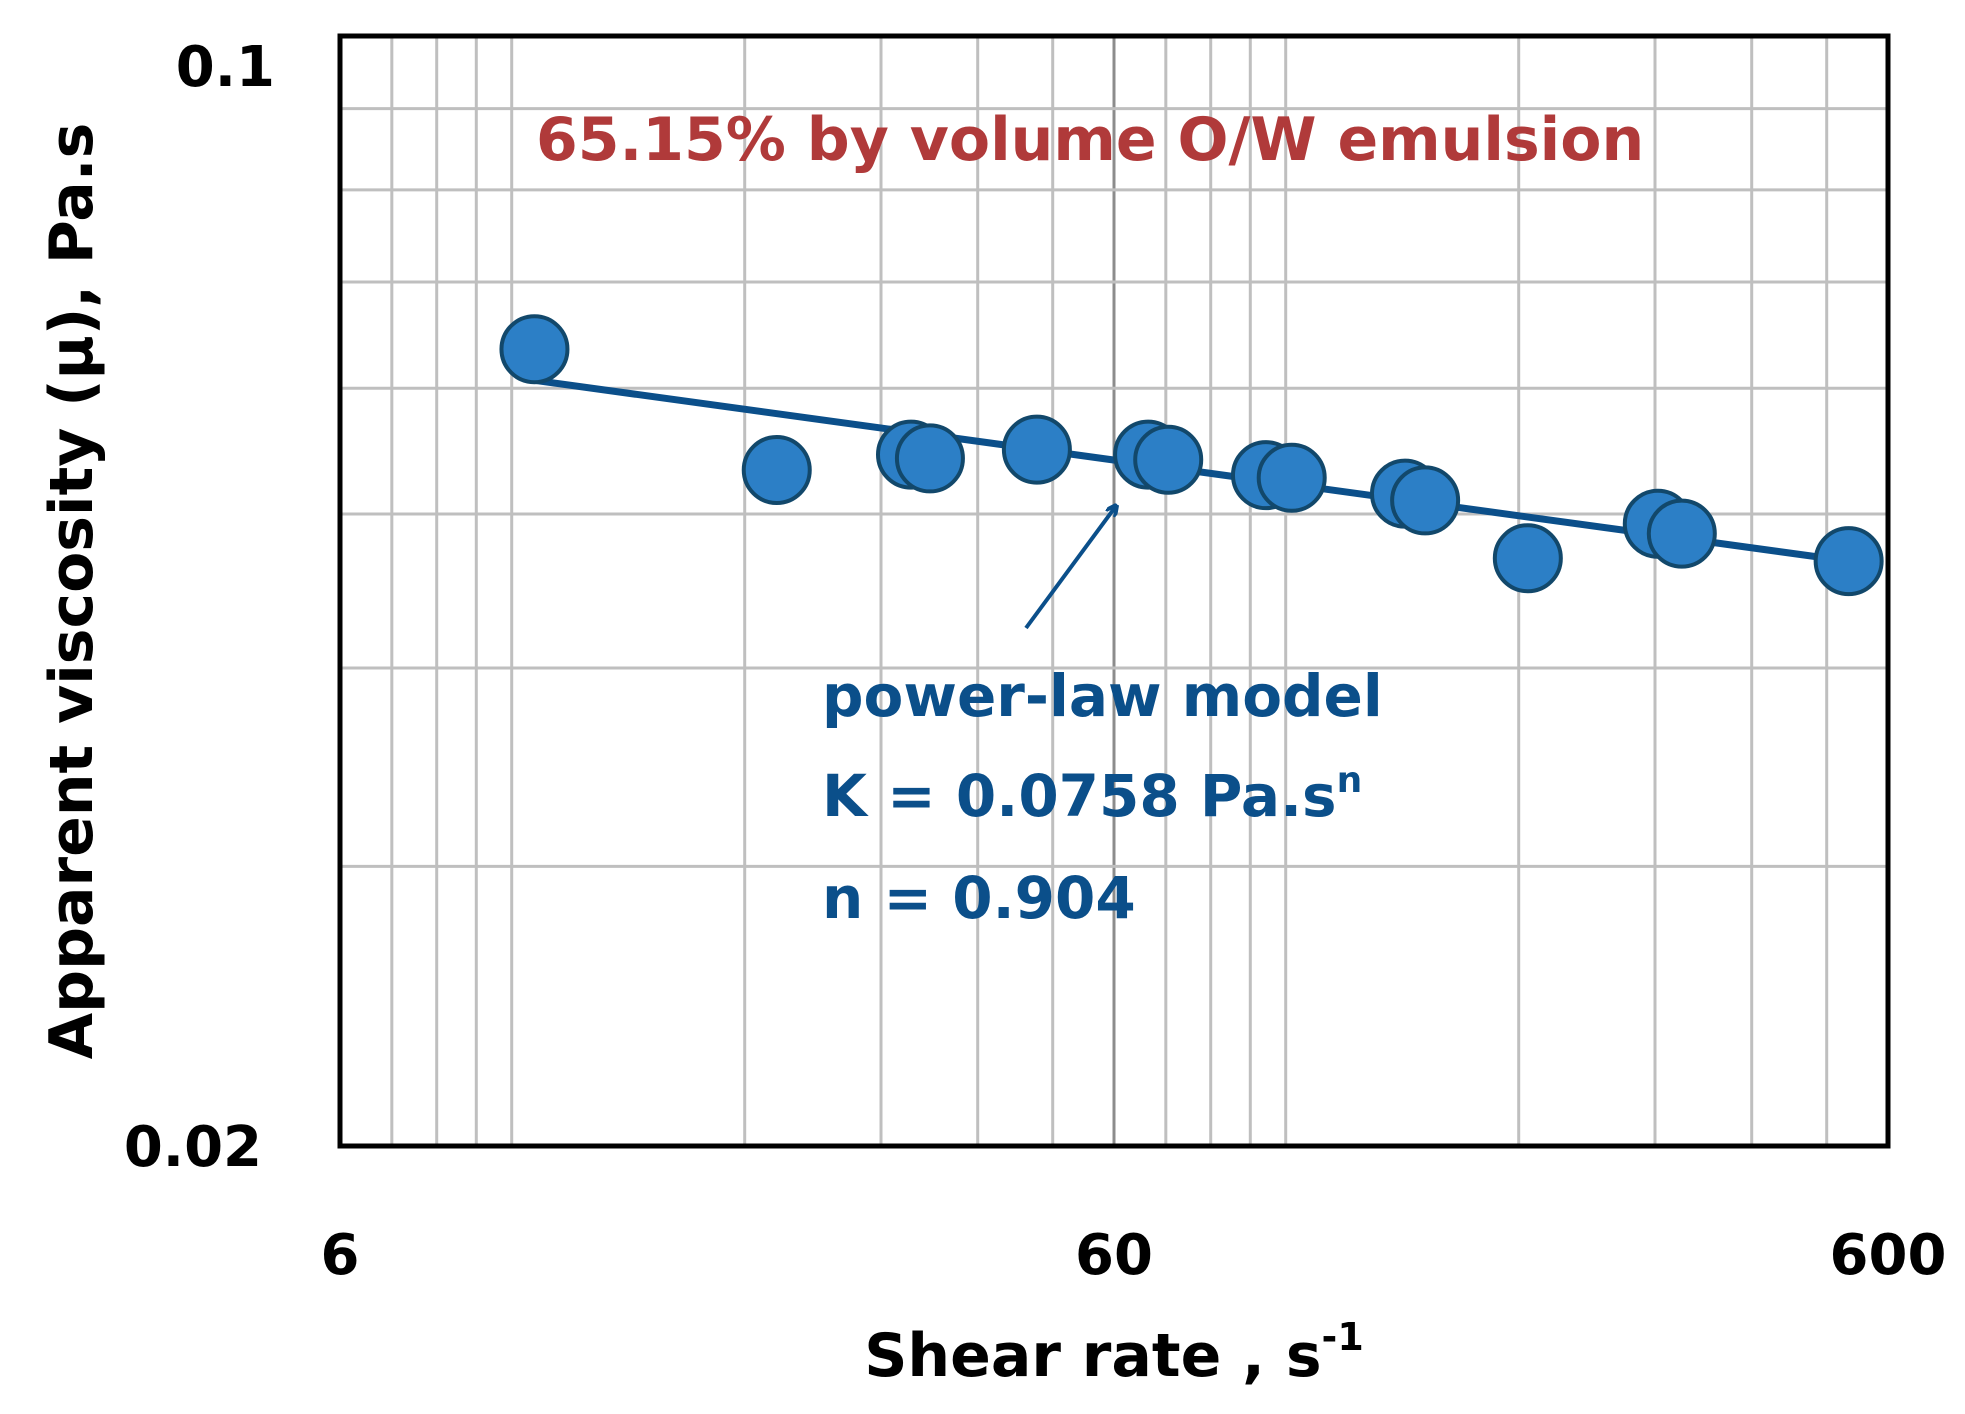 This screenshot has height=1414, width=1965. Describe the element at coordinates (1350, 780) in the screenshot. I see `annotation-k-superscript: n` at that location.